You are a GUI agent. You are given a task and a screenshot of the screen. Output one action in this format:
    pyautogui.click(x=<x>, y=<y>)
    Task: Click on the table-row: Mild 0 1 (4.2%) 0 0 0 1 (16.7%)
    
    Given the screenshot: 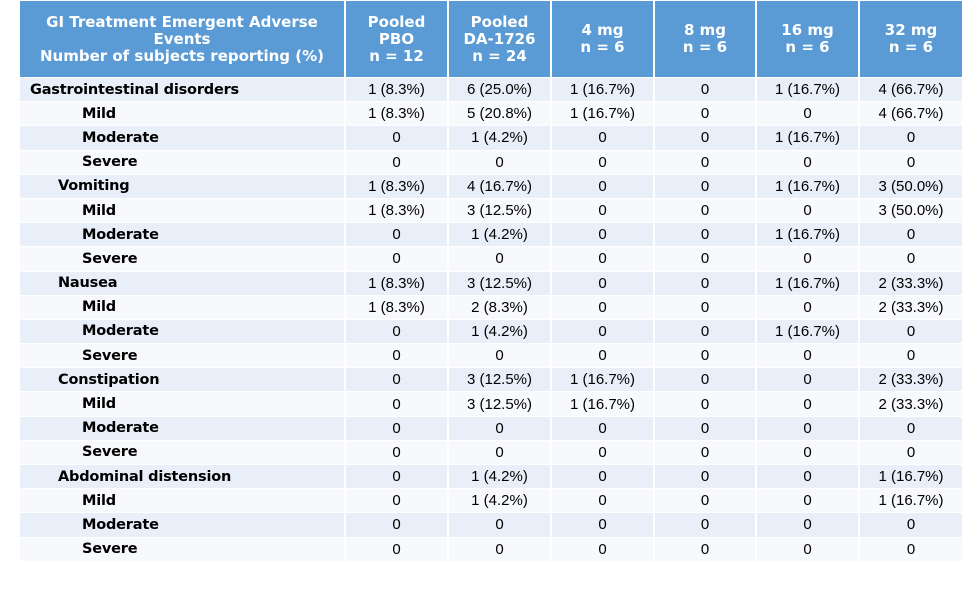 What is the action you would take?
    pyautogui.click(x=491, y=500)
    